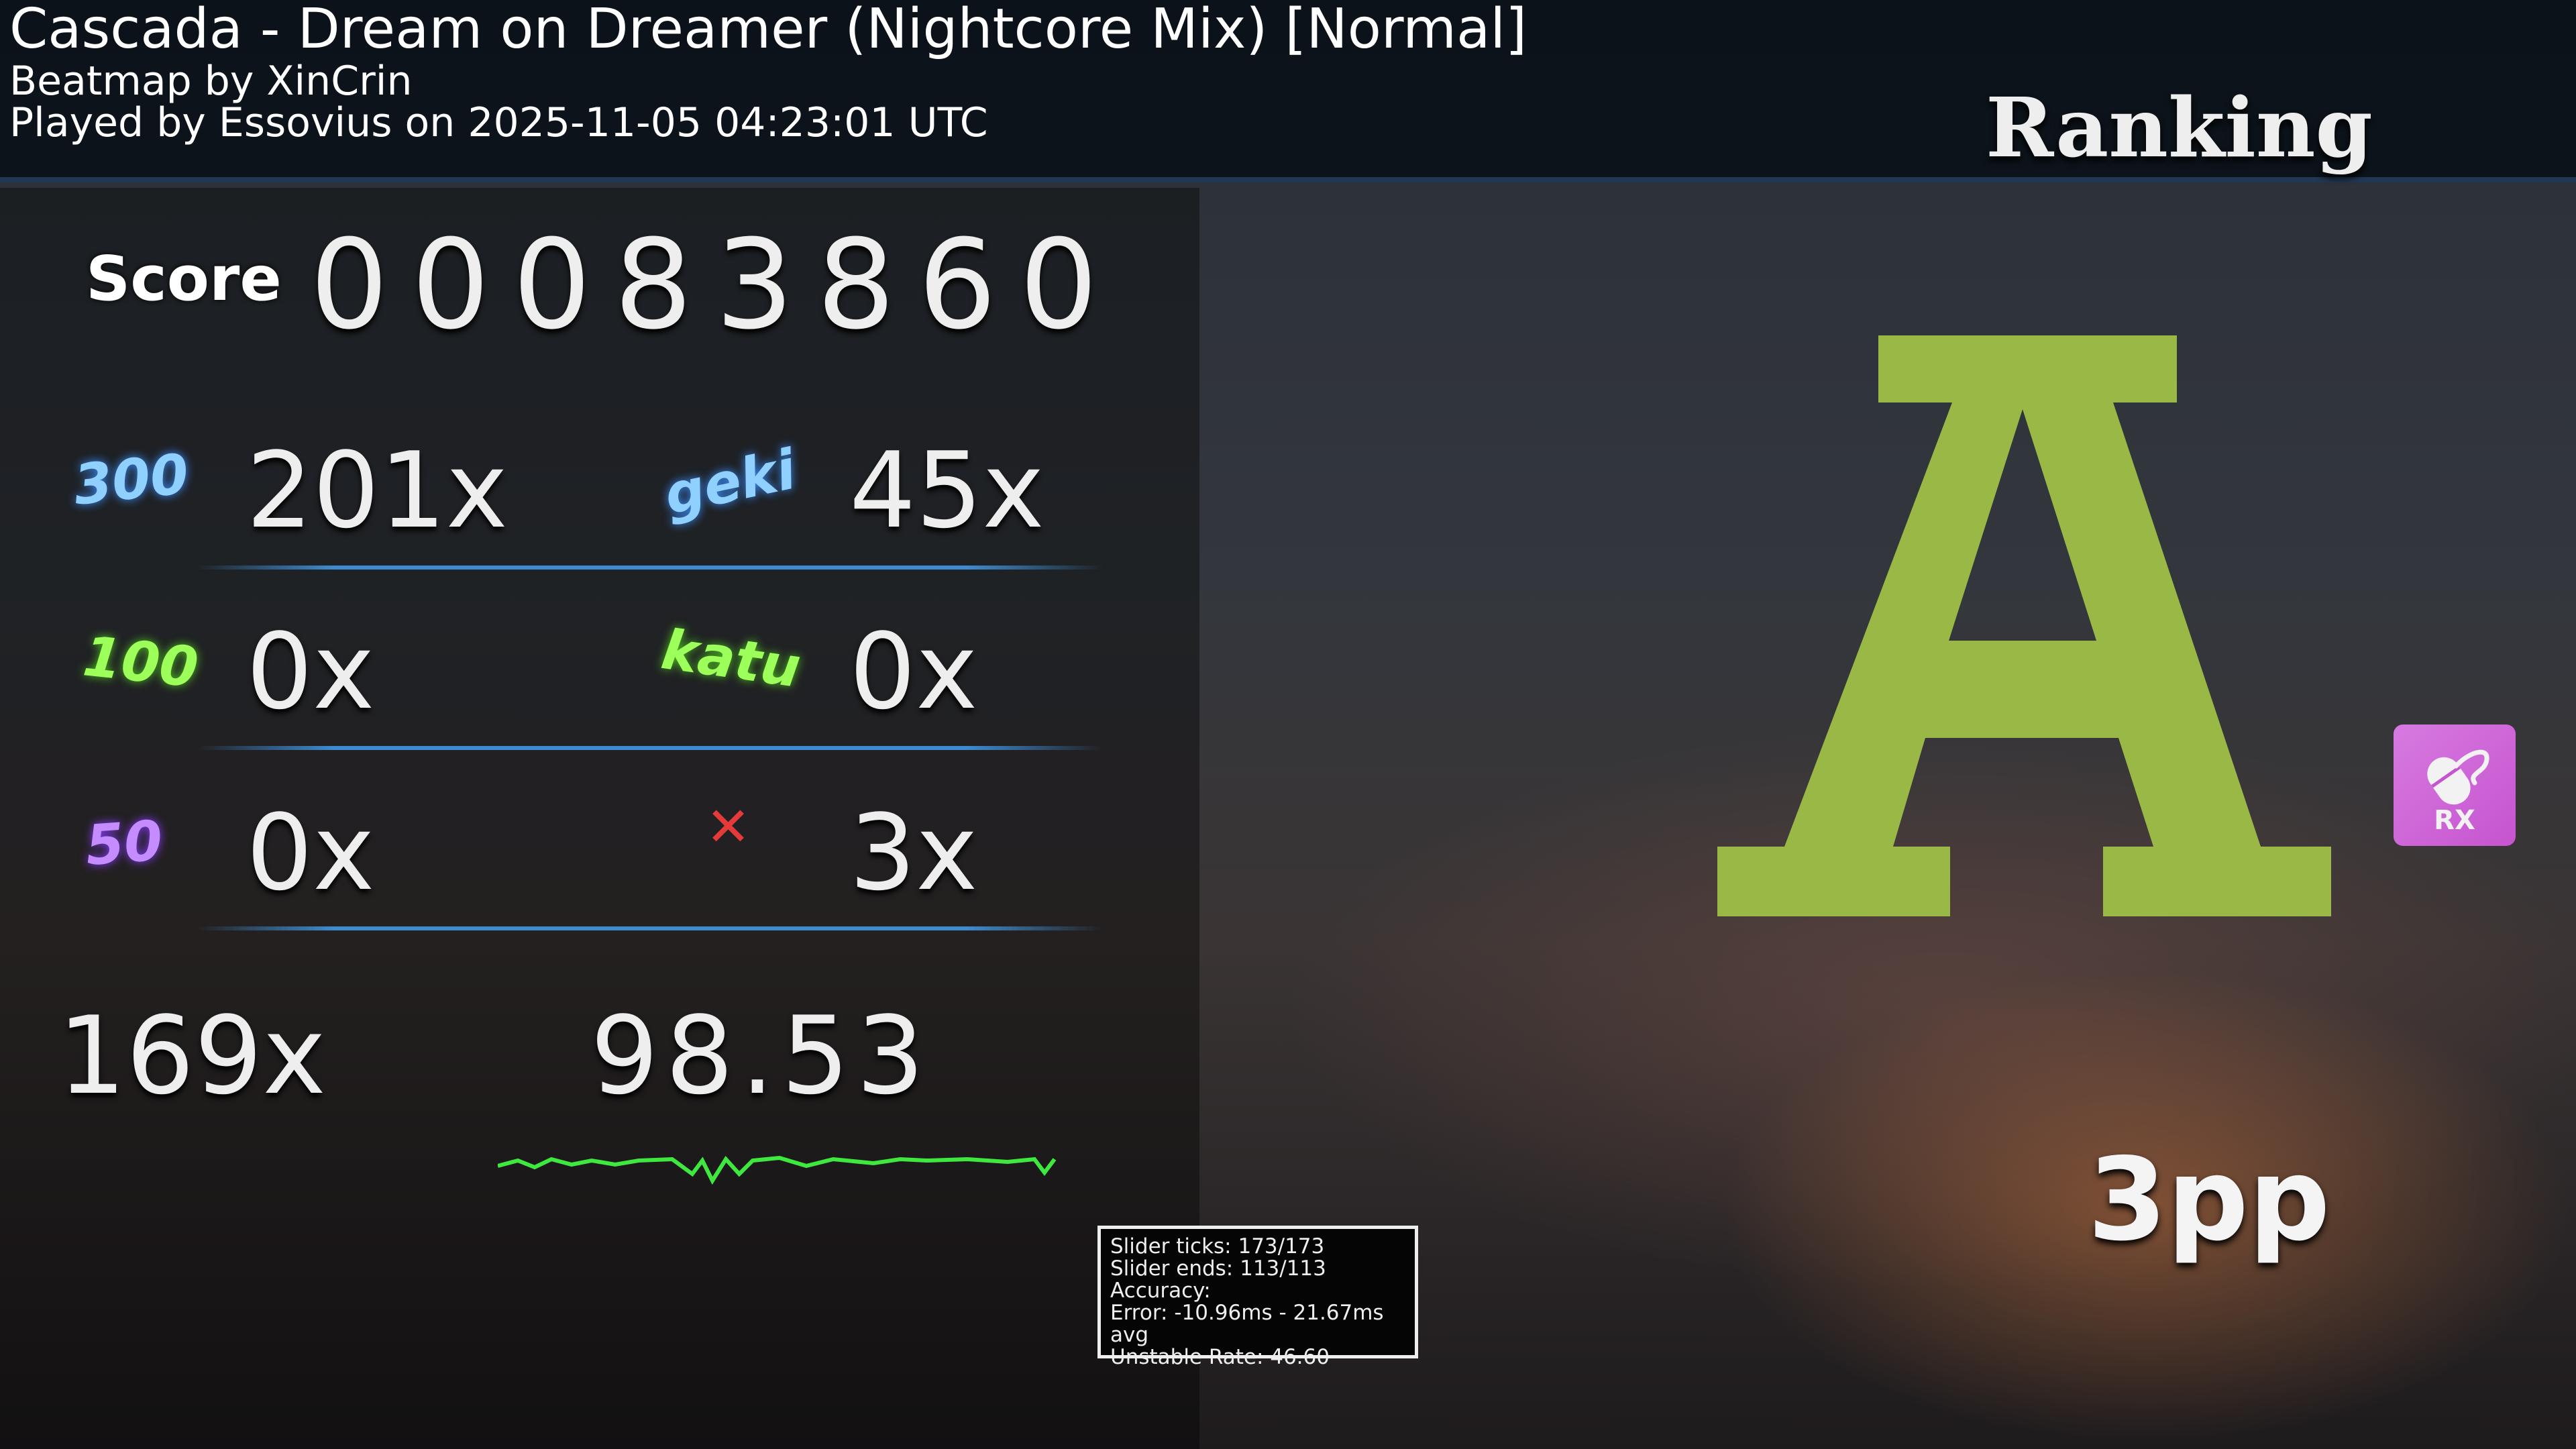  What do you see at coordinates (913, 671) in the screenshot?
I see `count-katu: 0x` at bounding box center [913, 671].